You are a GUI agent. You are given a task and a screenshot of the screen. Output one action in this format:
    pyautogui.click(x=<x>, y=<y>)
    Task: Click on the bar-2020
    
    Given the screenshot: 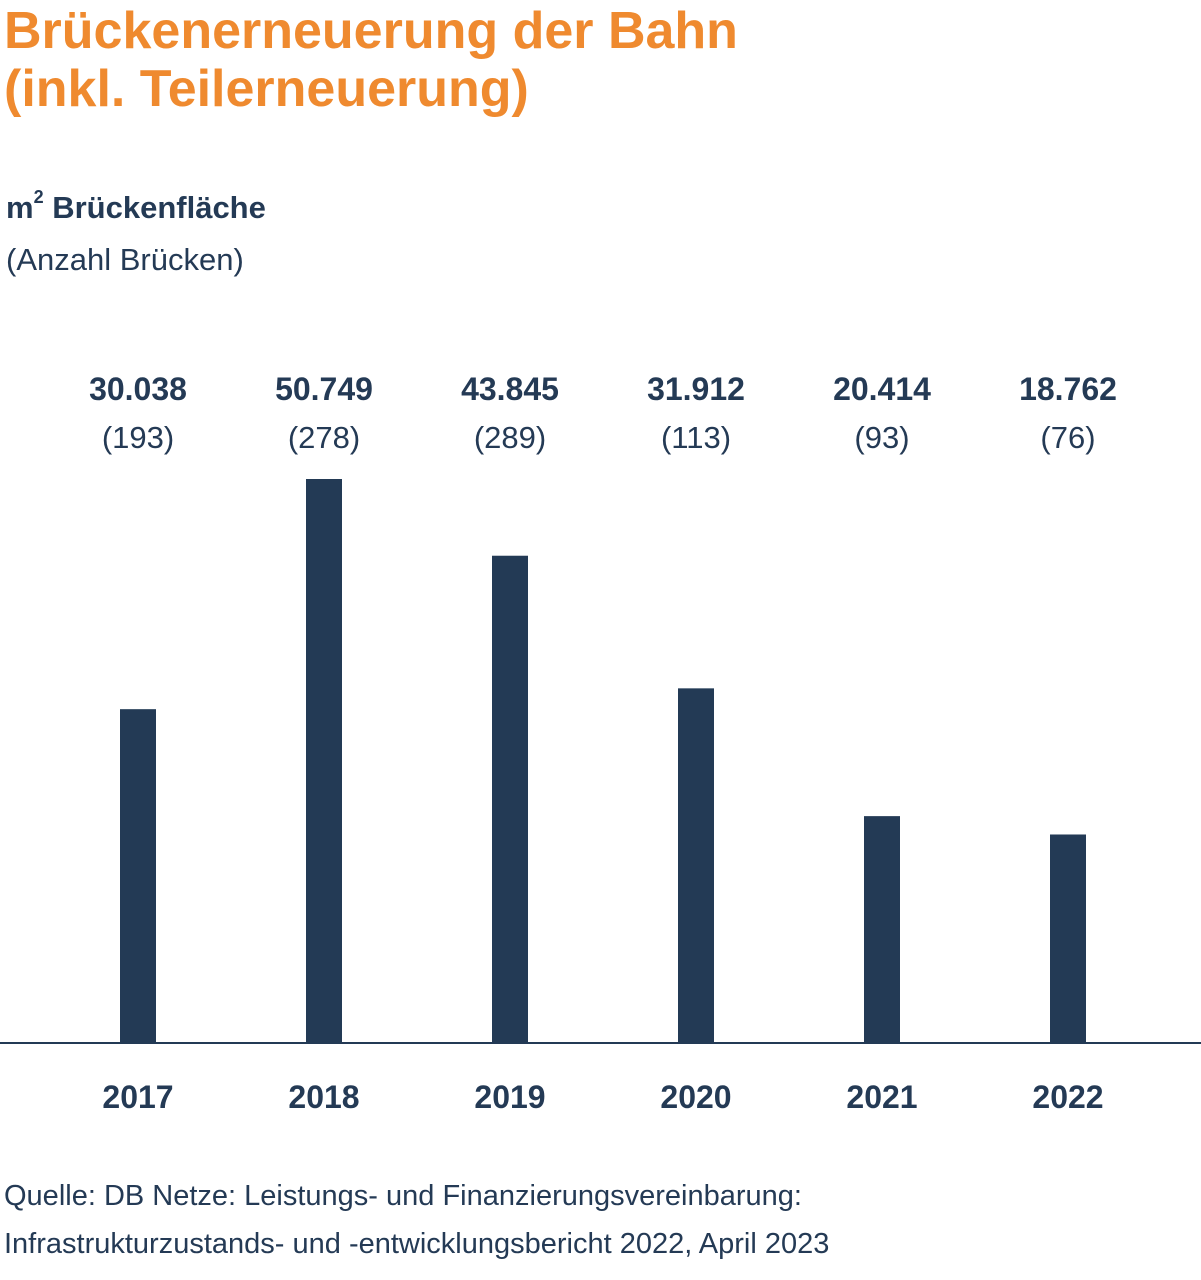 What is the action you would take?
    pyautogui.click(x=696, y=865)
    